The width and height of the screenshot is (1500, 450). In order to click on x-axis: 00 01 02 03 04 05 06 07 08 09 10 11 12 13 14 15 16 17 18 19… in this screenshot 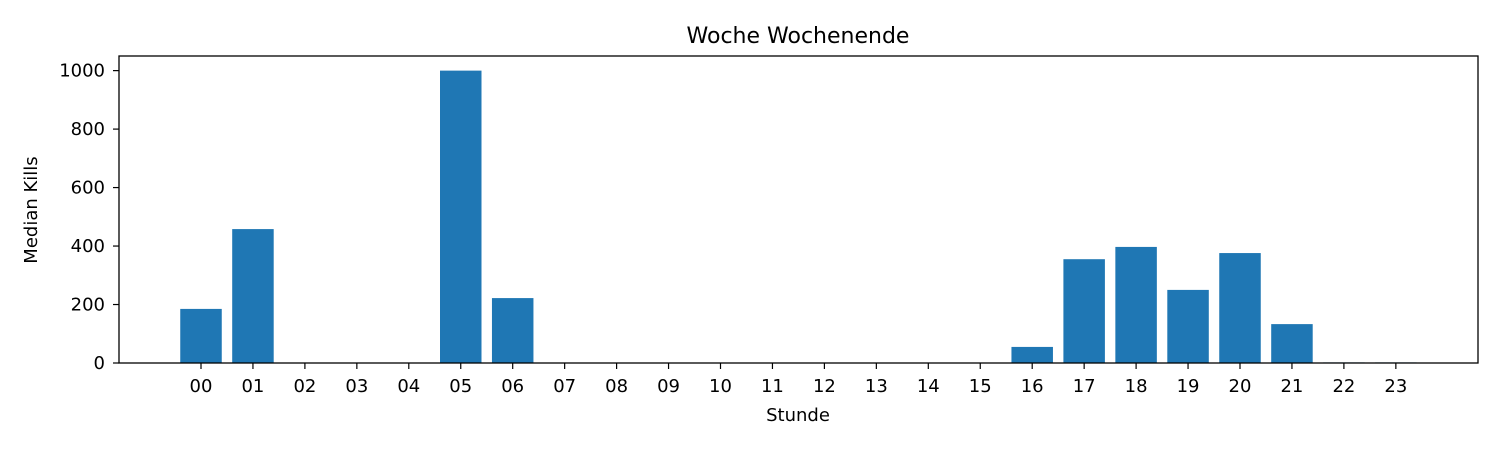, I will do `click(798, 380)`.